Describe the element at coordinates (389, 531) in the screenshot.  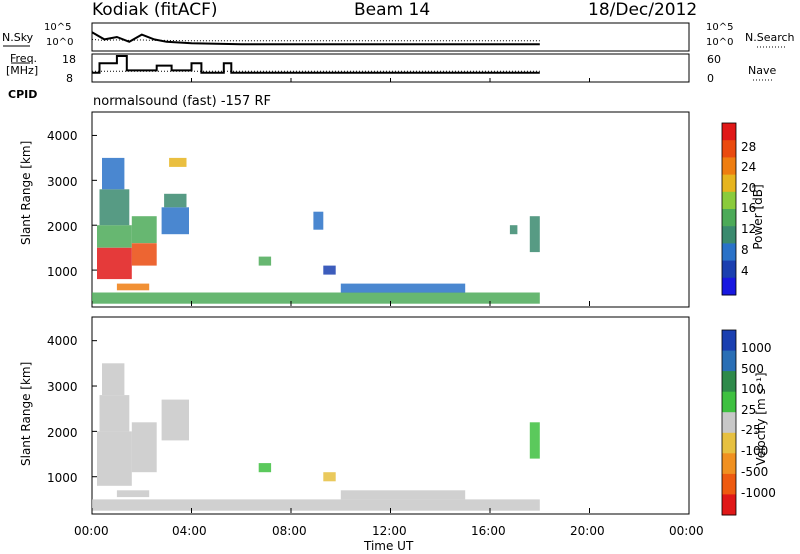
I see `xtick-1200: 12:00` at that location.